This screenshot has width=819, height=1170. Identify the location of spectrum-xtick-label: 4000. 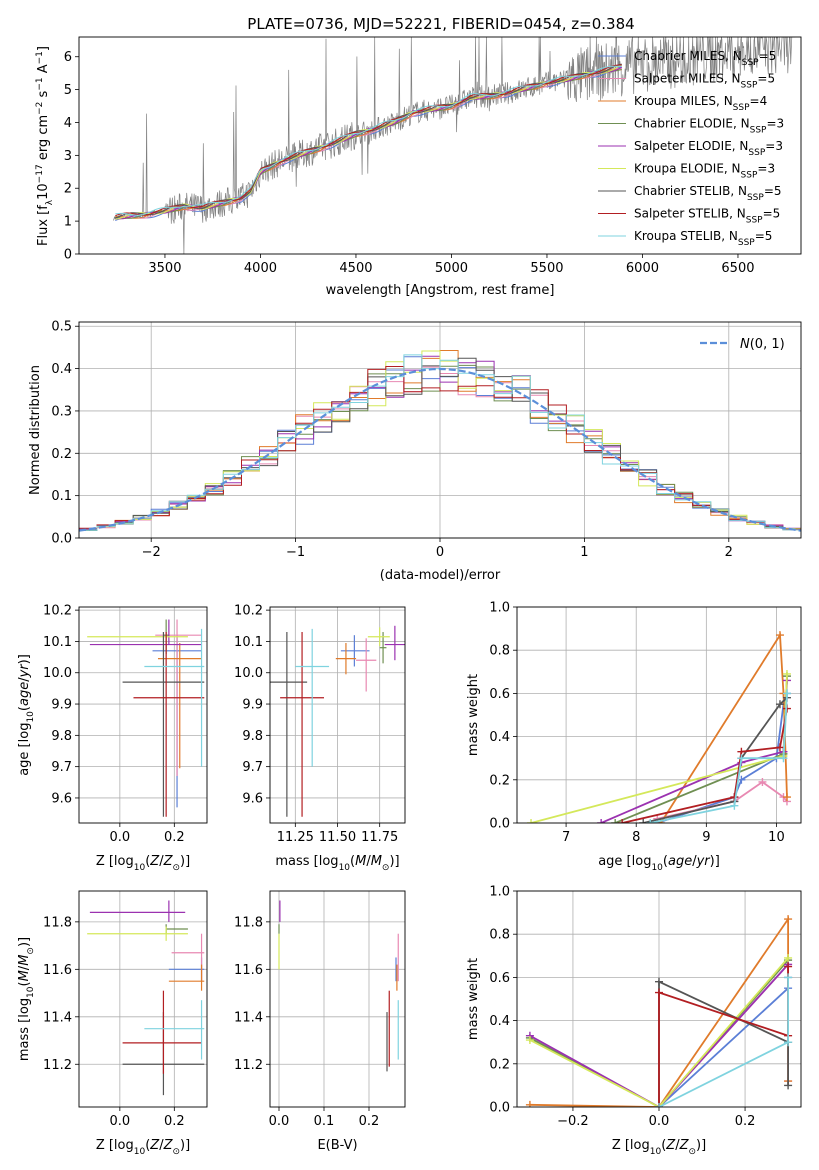
(260, 268).